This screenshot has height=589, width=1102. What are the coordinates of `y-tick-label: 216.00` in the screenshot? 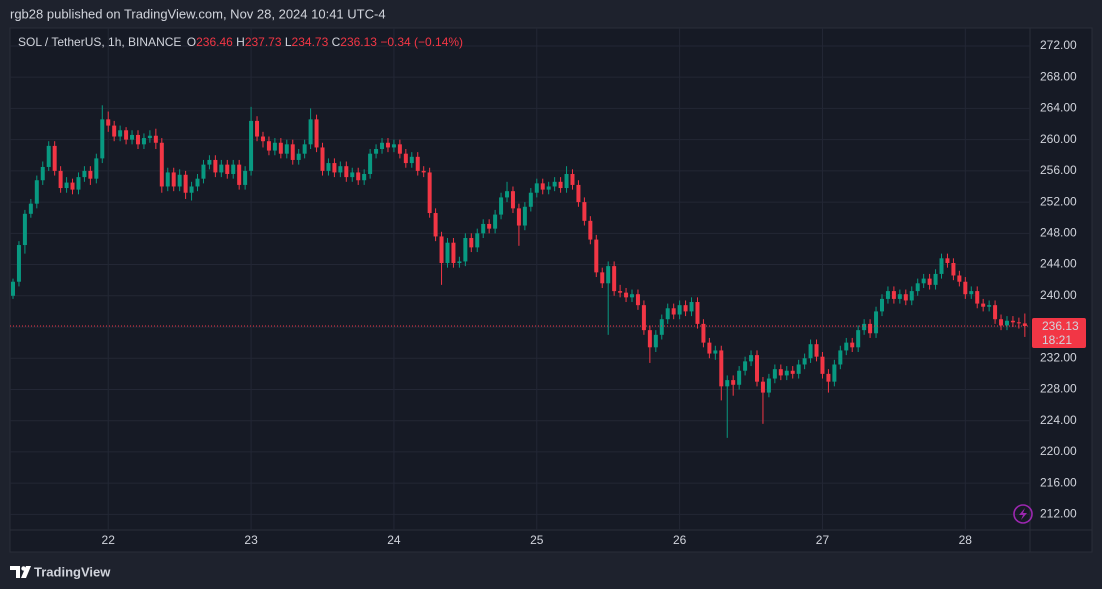 It's located at (1058, 482).